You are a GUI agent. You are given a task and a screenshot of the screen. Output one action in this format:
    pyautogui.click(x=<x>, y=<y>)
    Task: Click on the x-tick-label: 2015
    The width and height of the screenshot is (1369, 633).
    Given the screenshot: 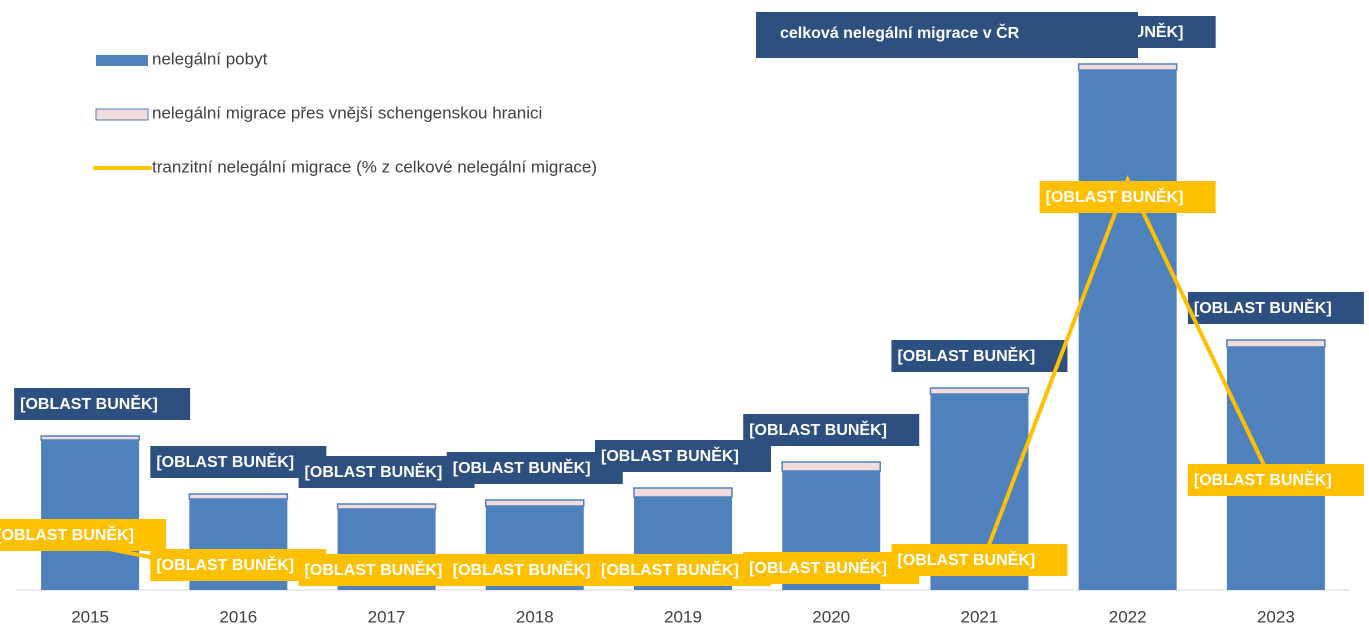 What is the action you would take?
    pyautogui.click(x=90, y=616)
    